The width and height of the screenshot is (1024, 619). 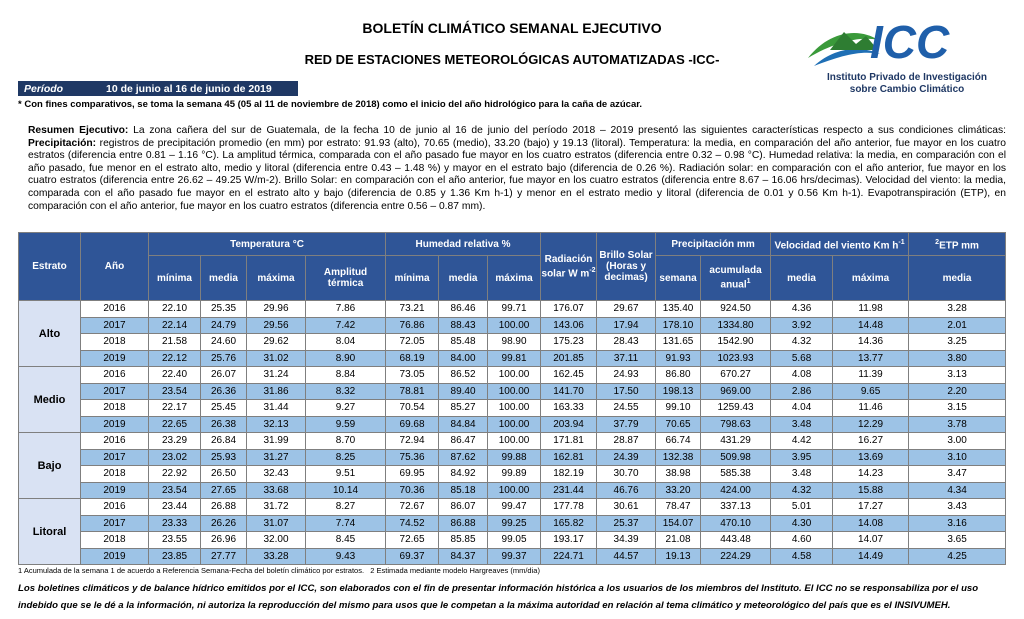 I want to click on value-cell: 26.36, so click(x=223, y=391).